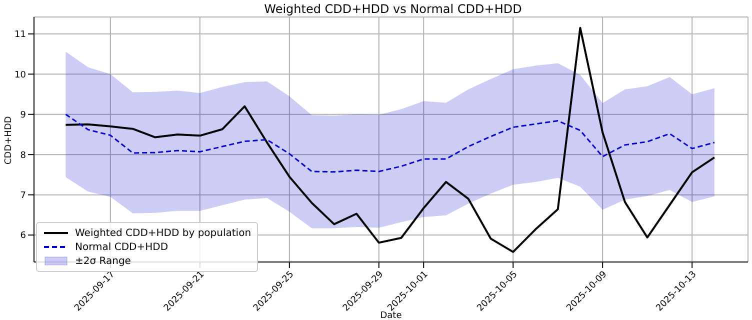 The image size is (752, 320). Describe the element at coordinates (9, 140) in the screenshot. I see `y-axis-title: CDD+HDD` at that location.